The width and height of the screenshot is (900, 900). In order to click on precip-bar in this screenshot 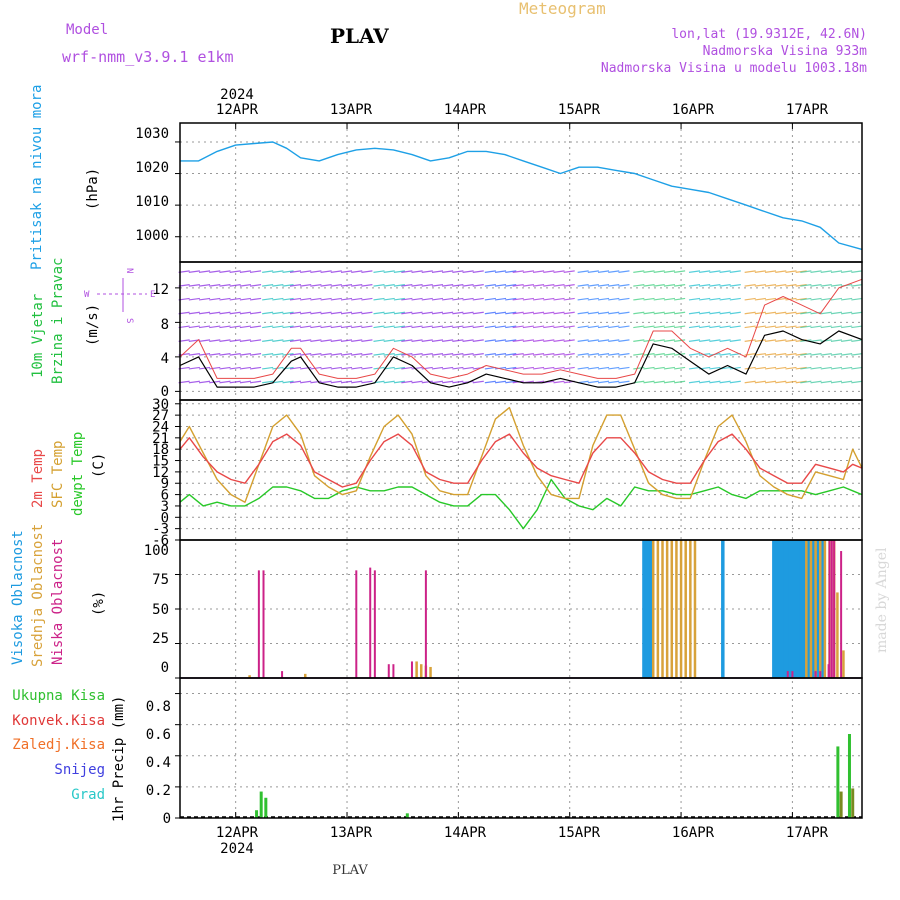, I will do `click(853, 803)`.